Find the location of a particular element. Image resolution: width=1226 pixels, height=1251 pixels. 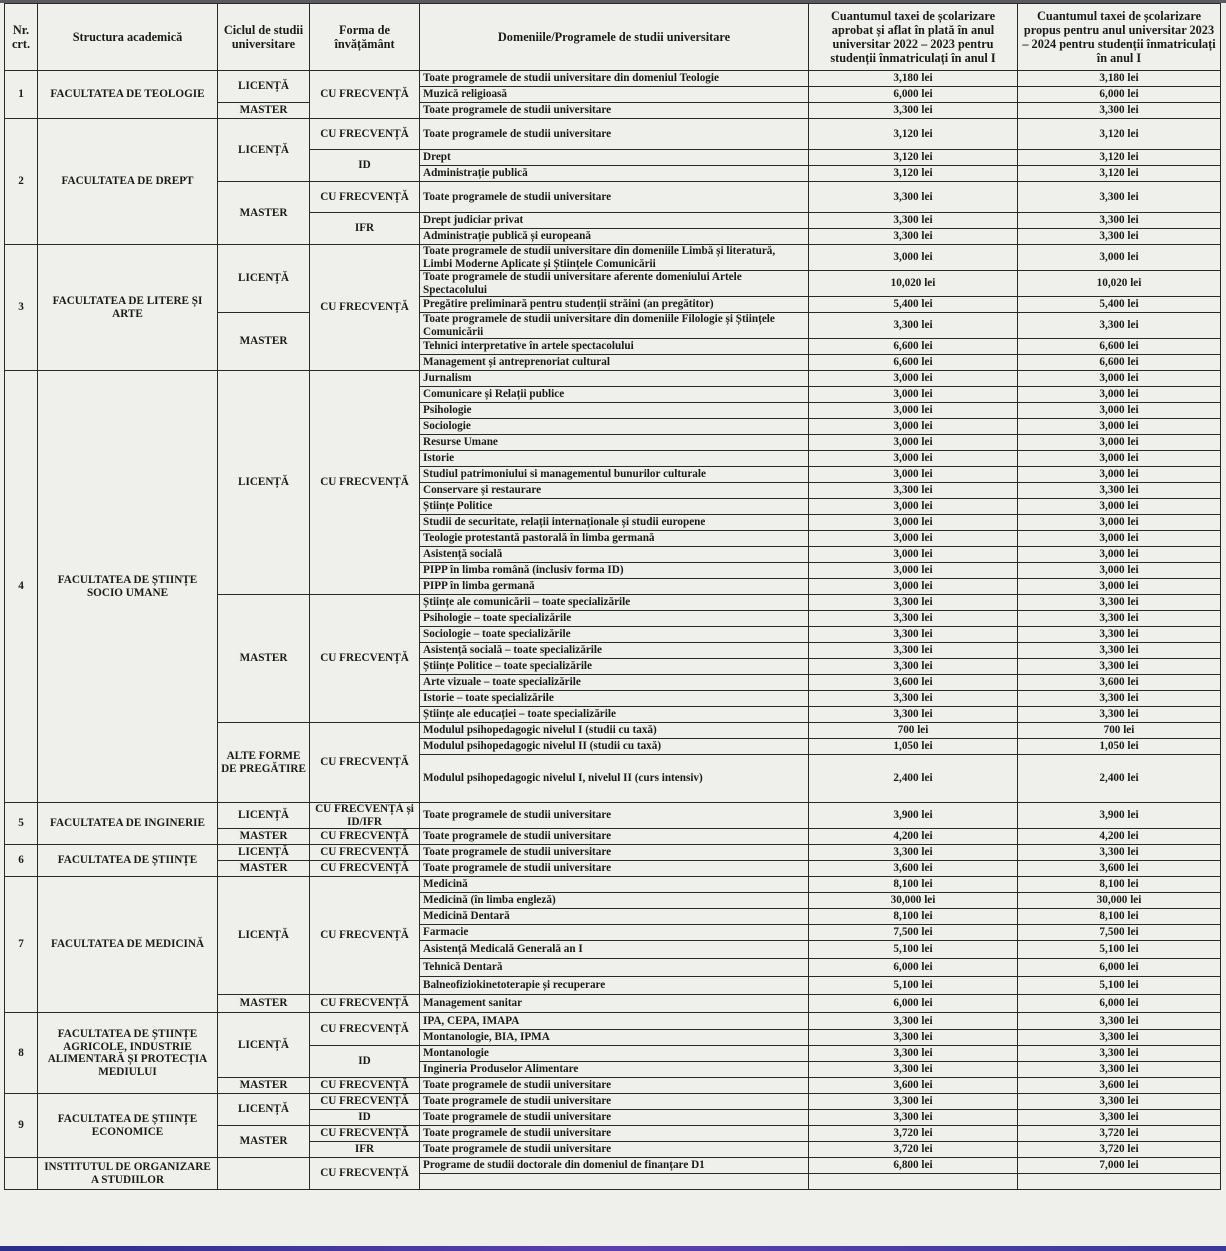

program-cell: Montanologie is located at coordinates (614, 1053).